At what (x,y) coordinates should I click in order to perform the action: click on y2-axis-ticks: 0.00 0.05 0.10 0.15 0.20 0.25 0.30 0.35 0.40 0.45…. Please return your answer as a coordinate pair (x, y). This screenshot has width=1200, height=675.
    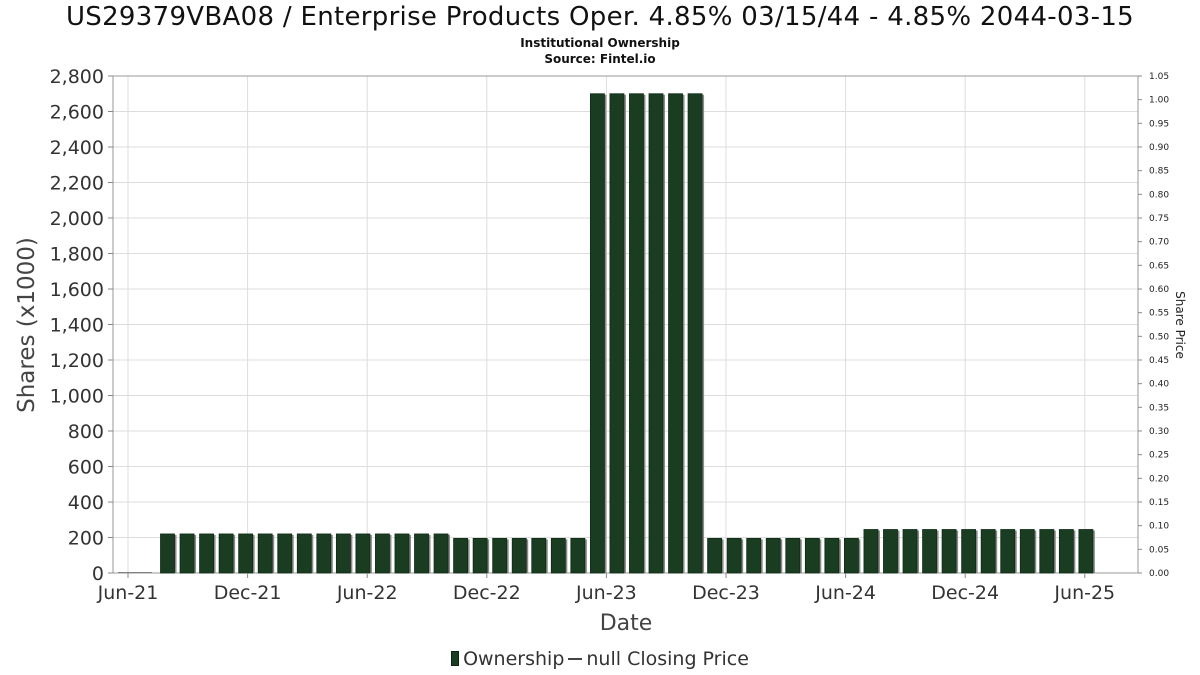
    Looking at the image, I should click on (1153, 325).